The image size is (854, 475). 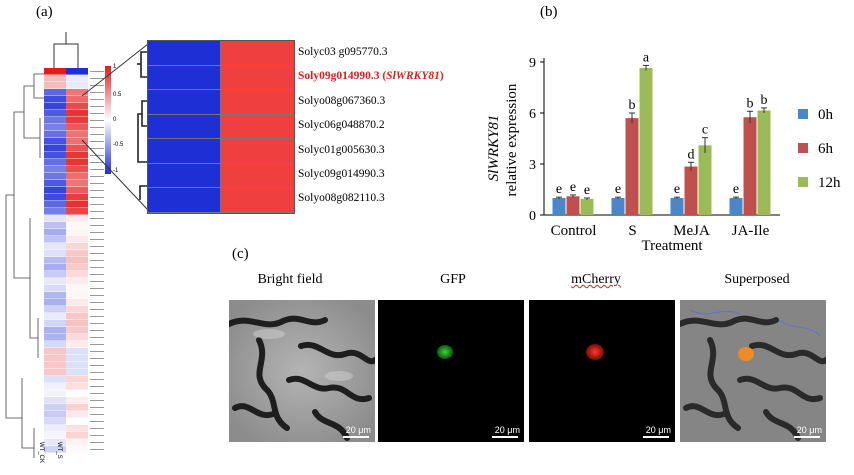 What do you see at coordinates (826, 149) in the screenshot?
I see `legend-label: 6h` at bounding box center [826, 149].